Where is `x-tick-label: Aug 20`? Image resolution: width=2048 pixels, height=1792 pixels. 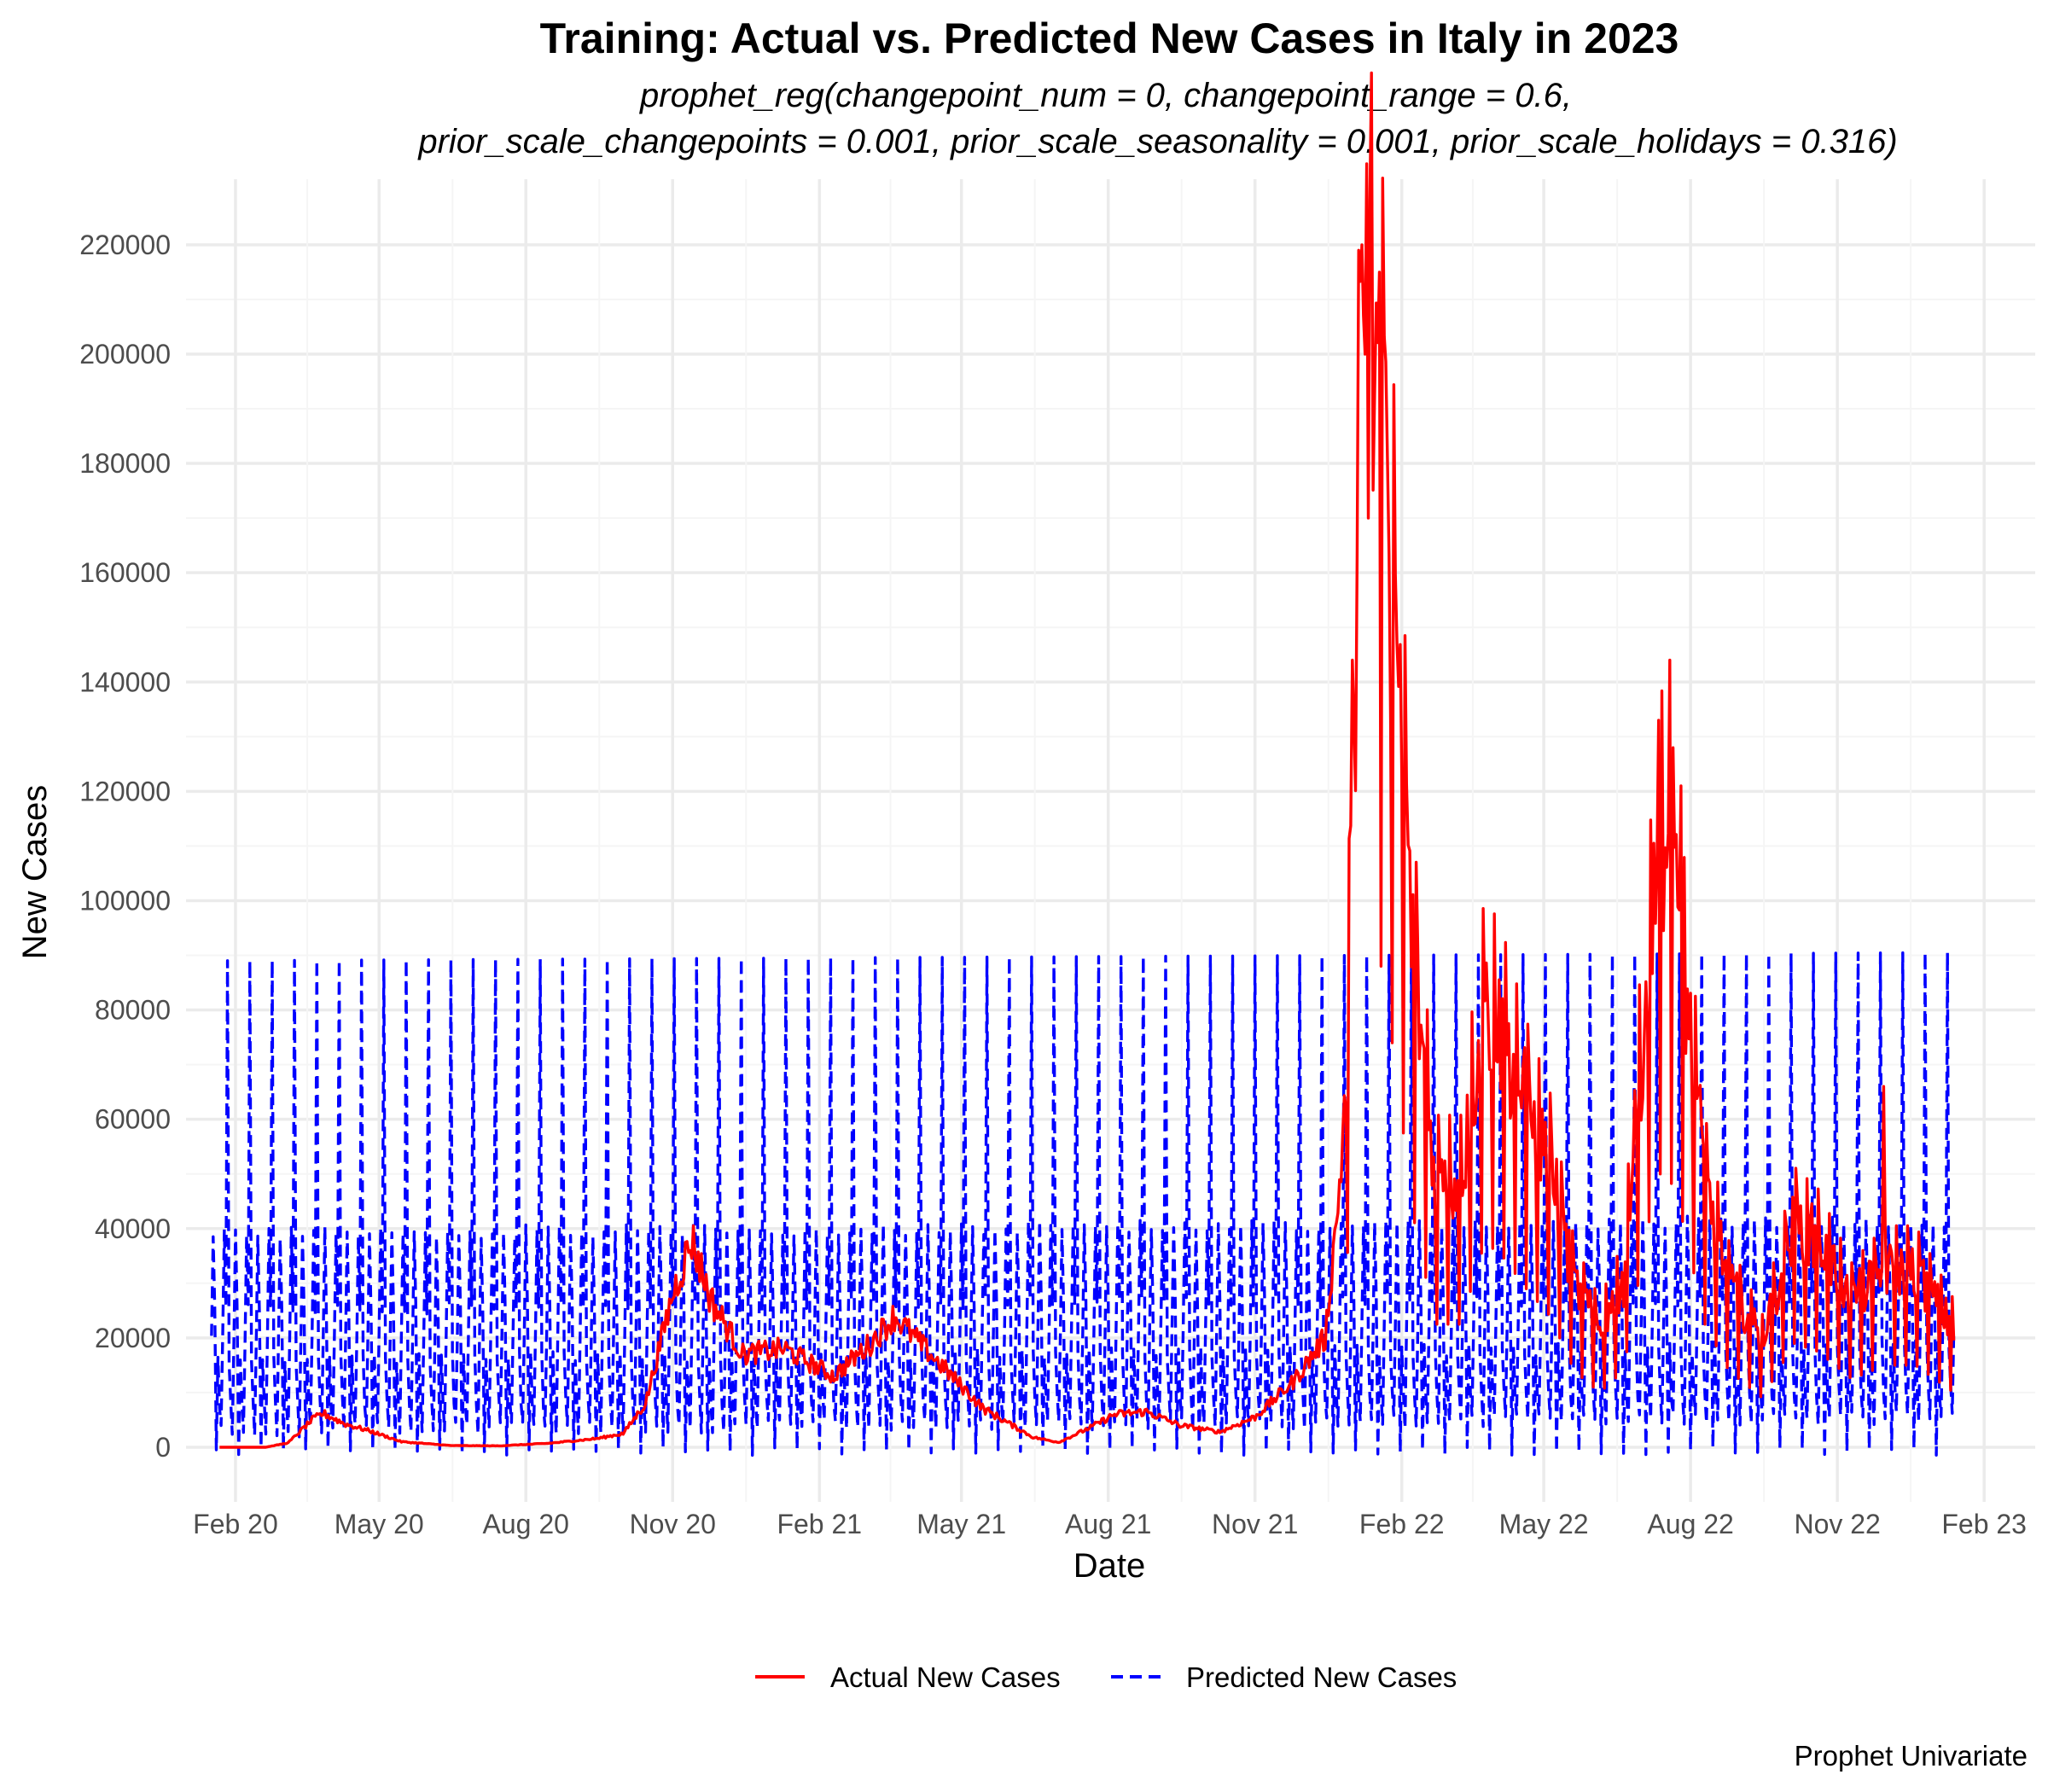 x-tick-label: Aug 20 is located at coordinates (526, 1524).